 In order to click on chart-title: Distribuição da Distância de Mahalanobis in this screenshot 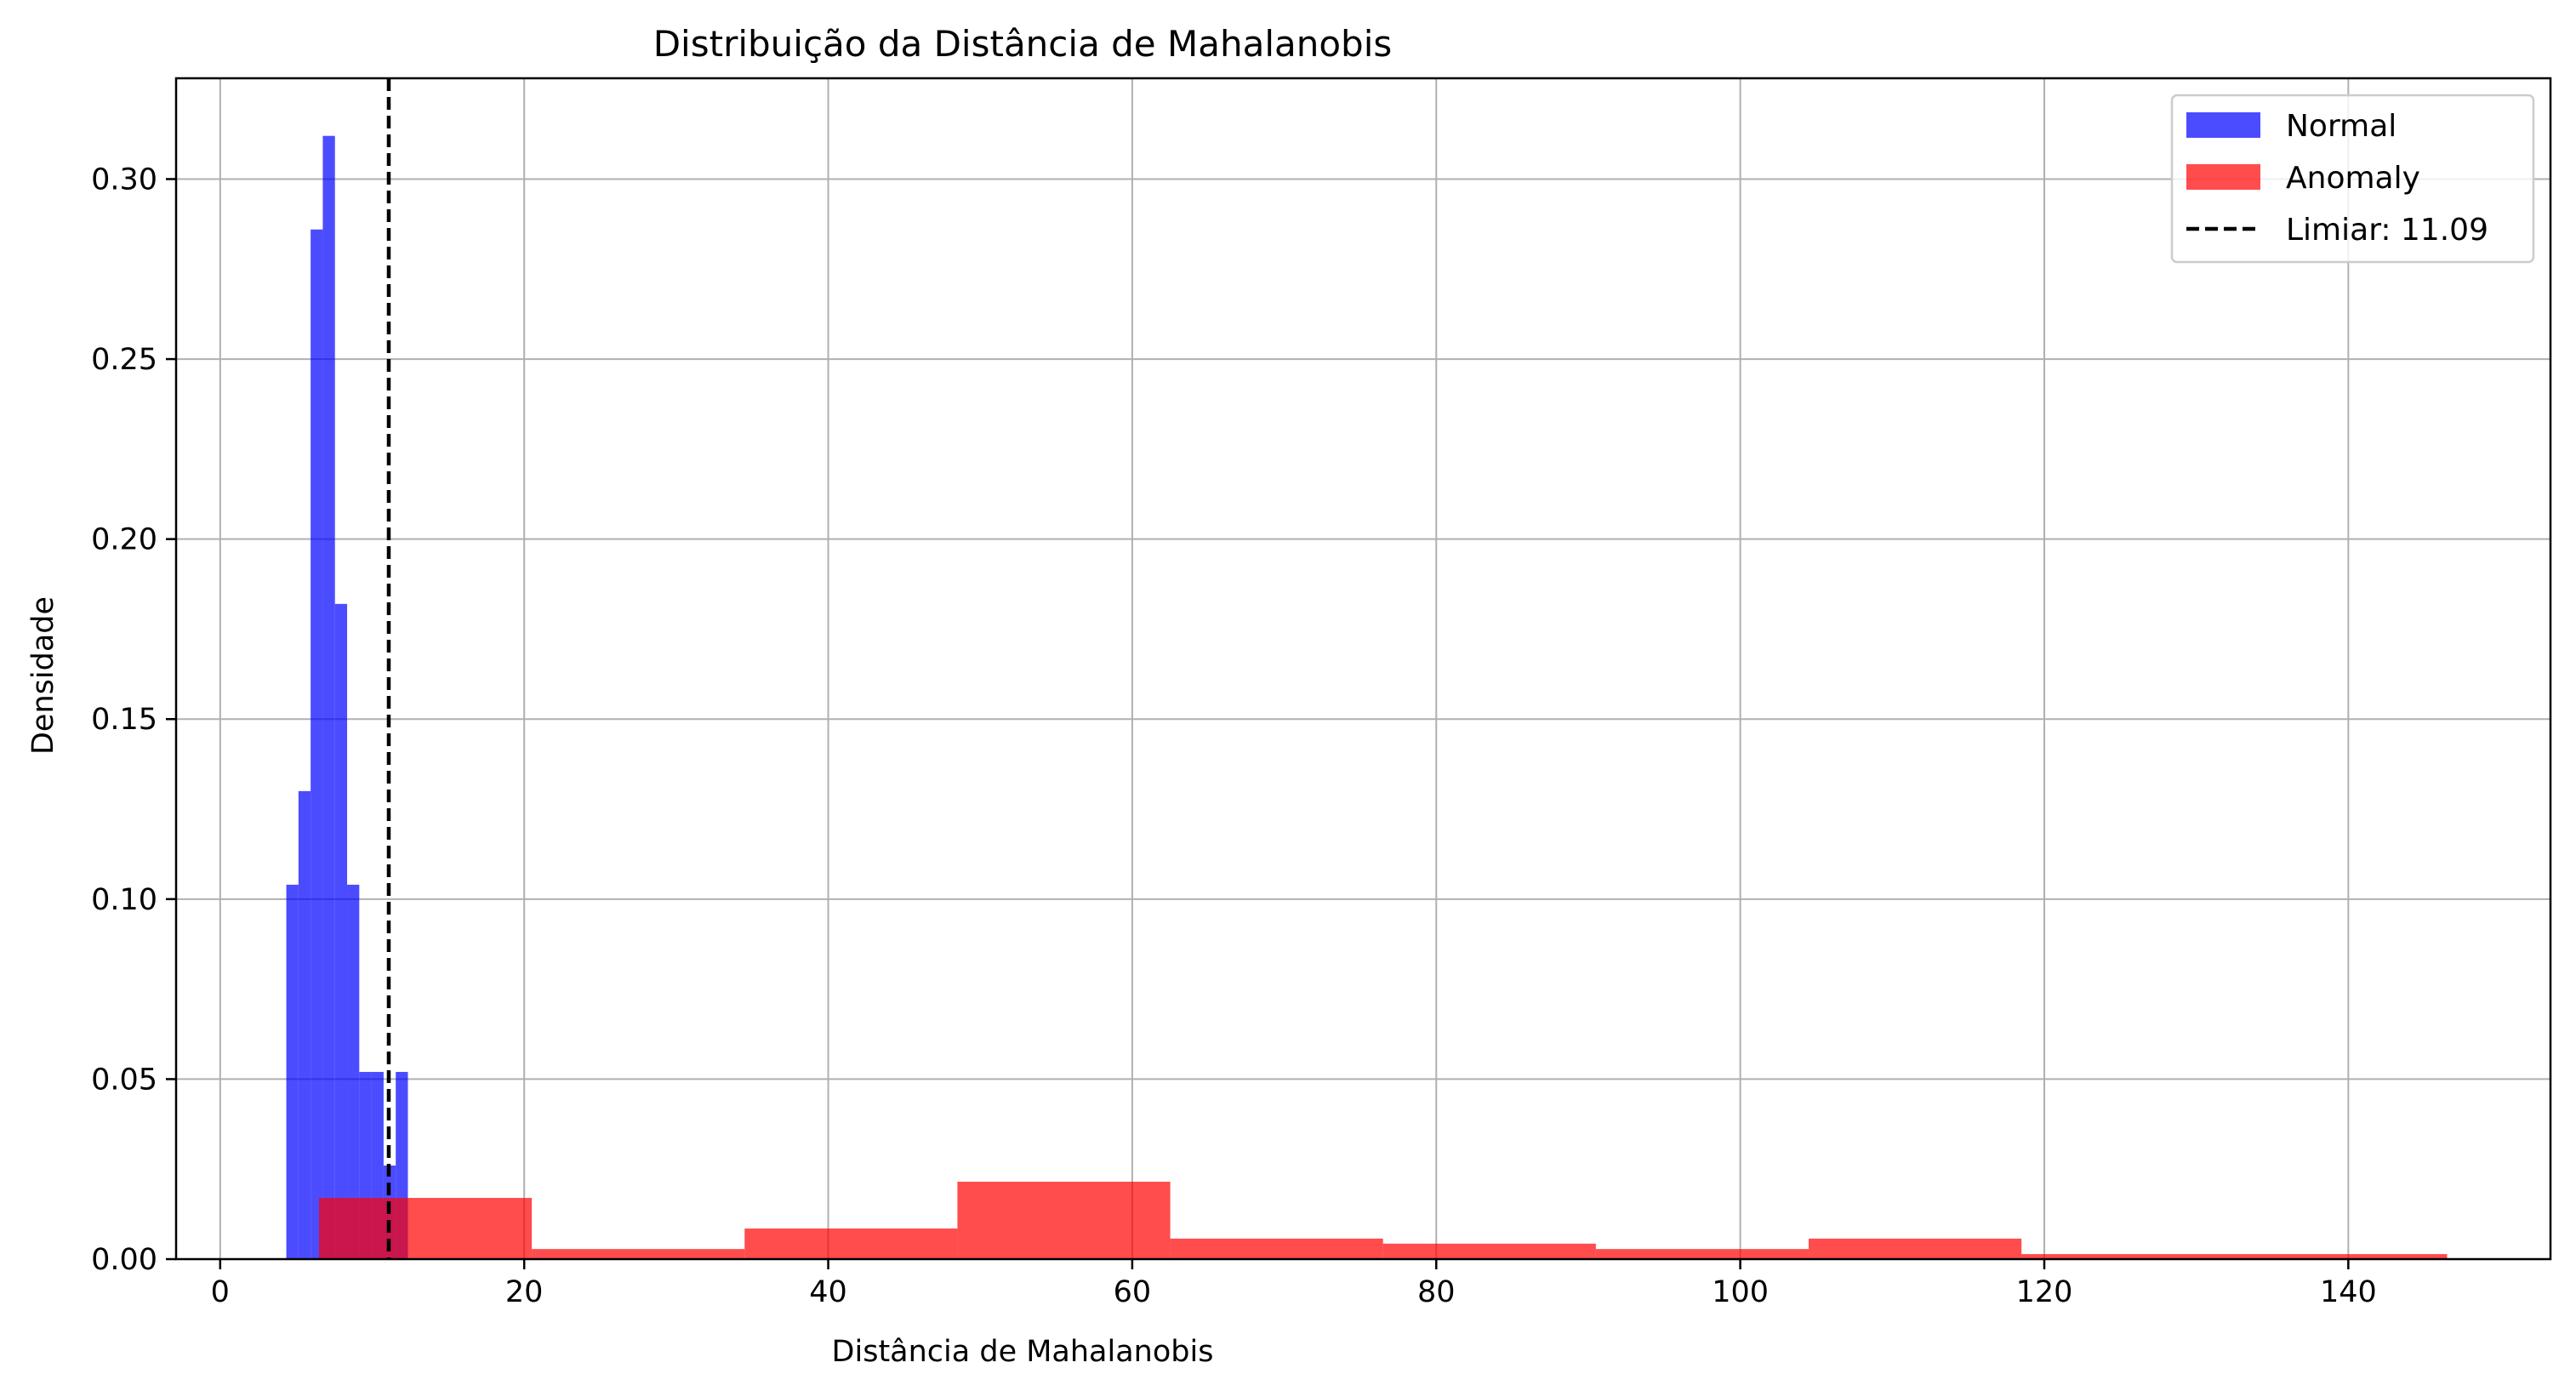, I will do `click(1023, 44)`.